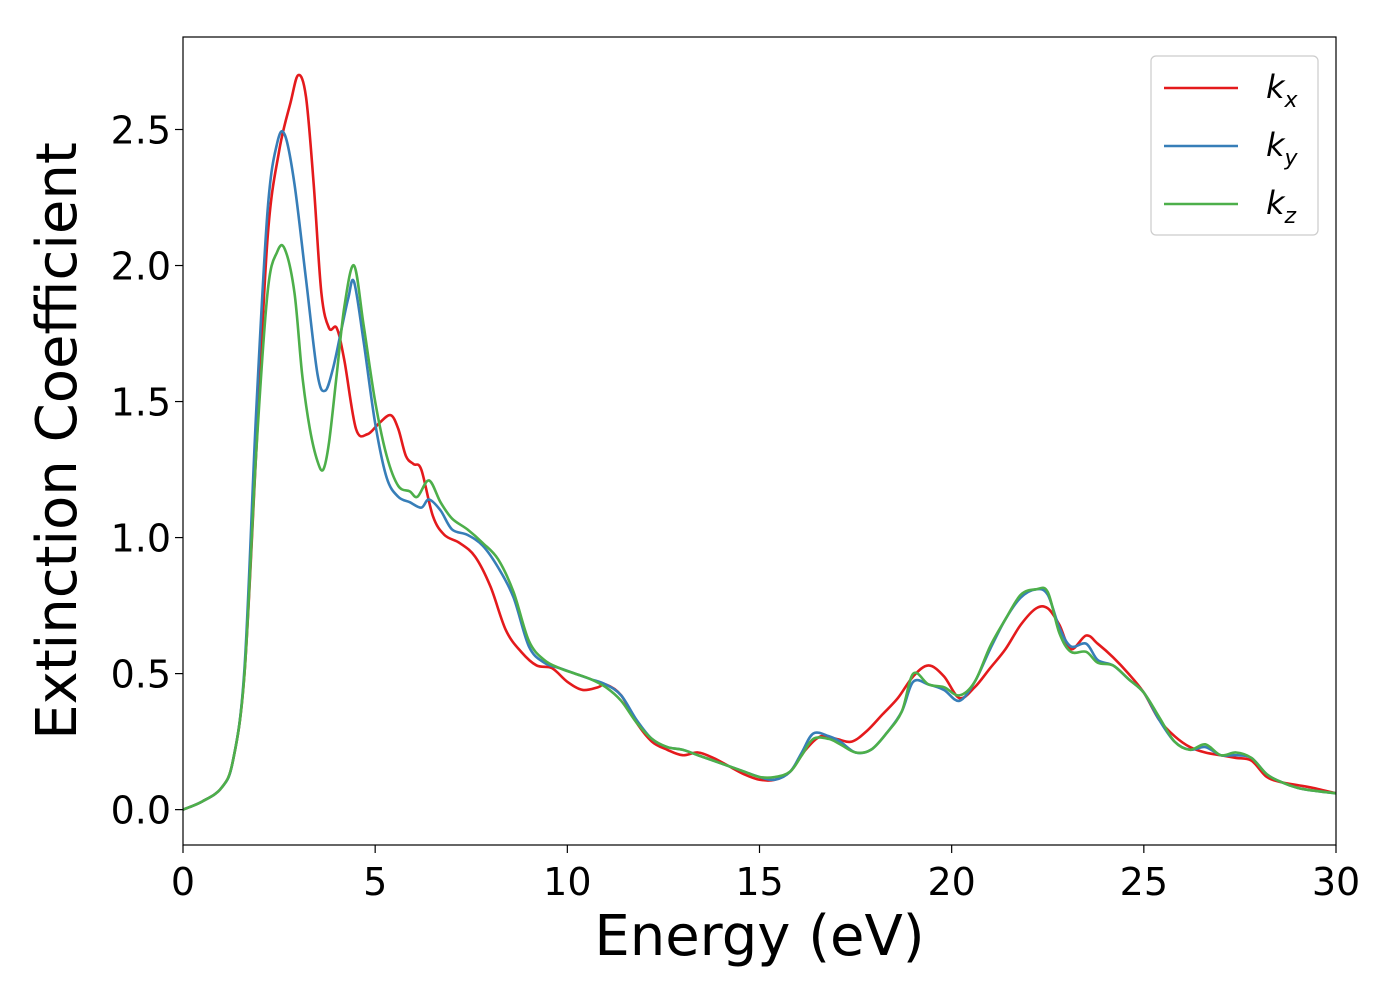  Describe the element at coordinates (1282, 148) in the screenshot. I see `legend-label-y: ky` at that location.